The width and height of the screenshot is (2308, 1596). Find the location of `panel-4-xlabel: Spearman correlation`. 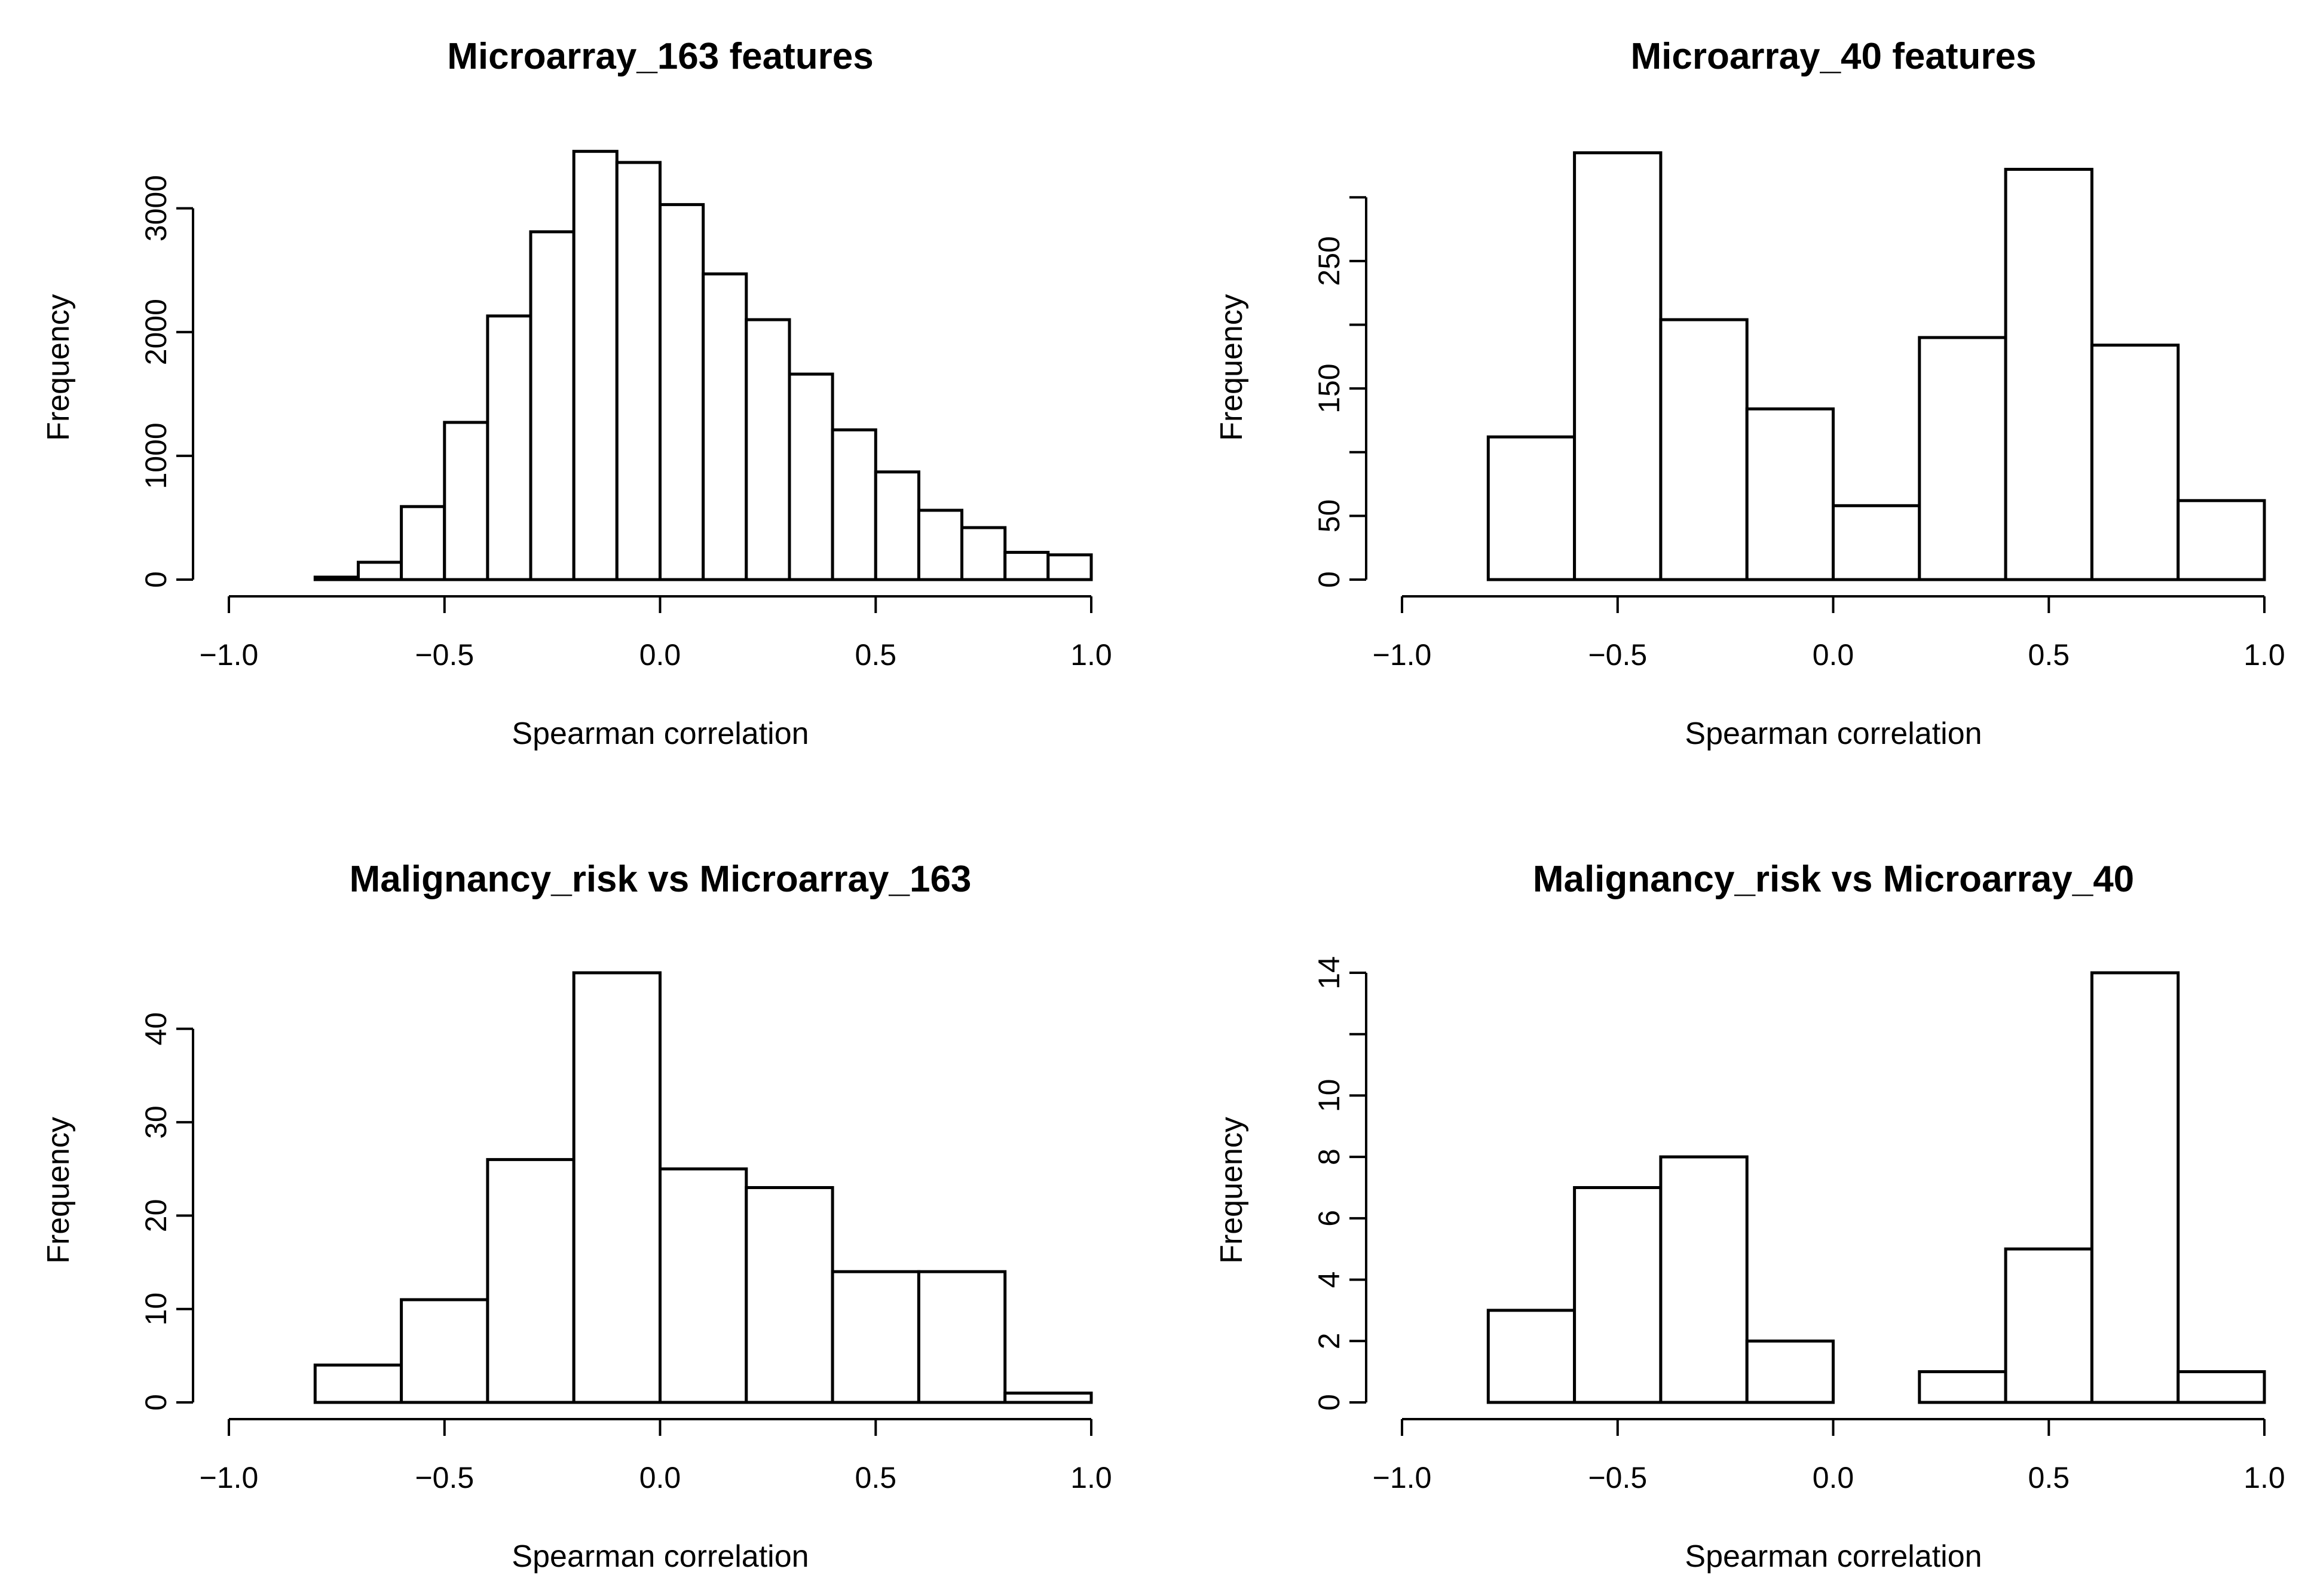

panel-4-xlabel: Spearman correlation is located at coordinates (1833, 1556).